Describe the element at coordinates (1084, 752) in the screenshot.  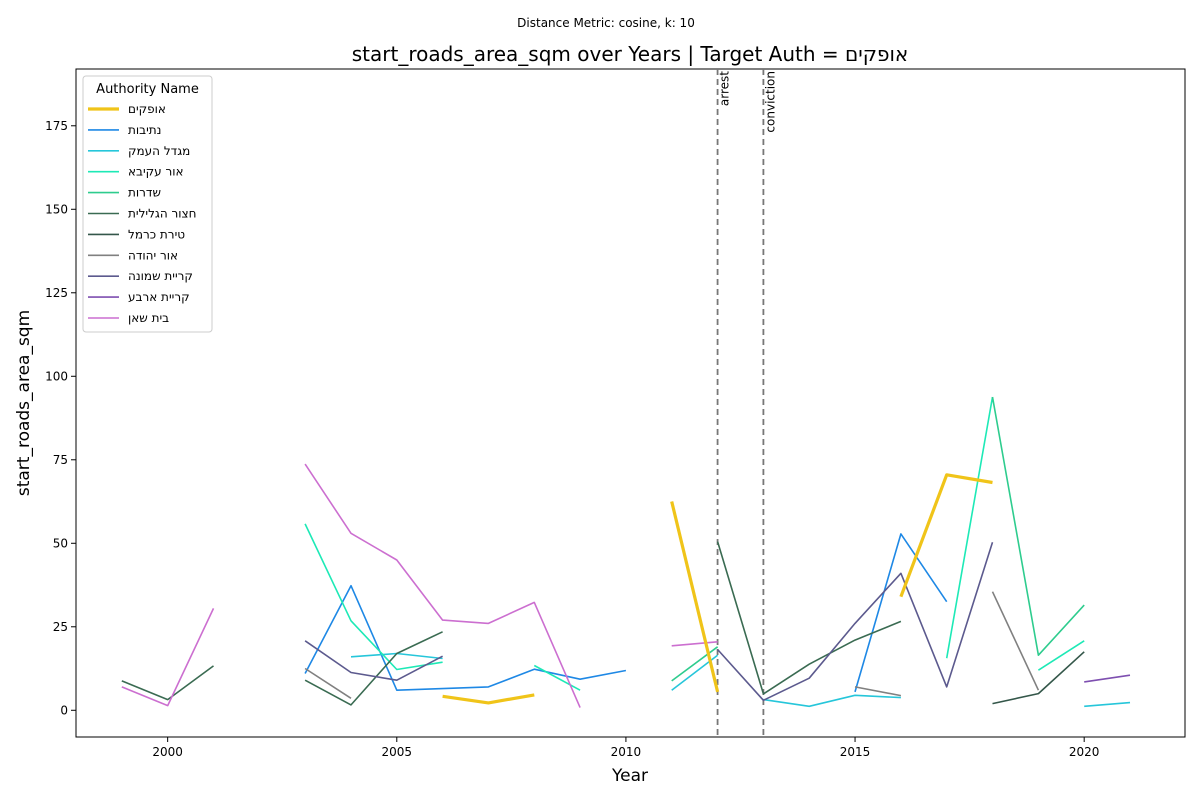
I see `x-tick-label: 2020` at that location.